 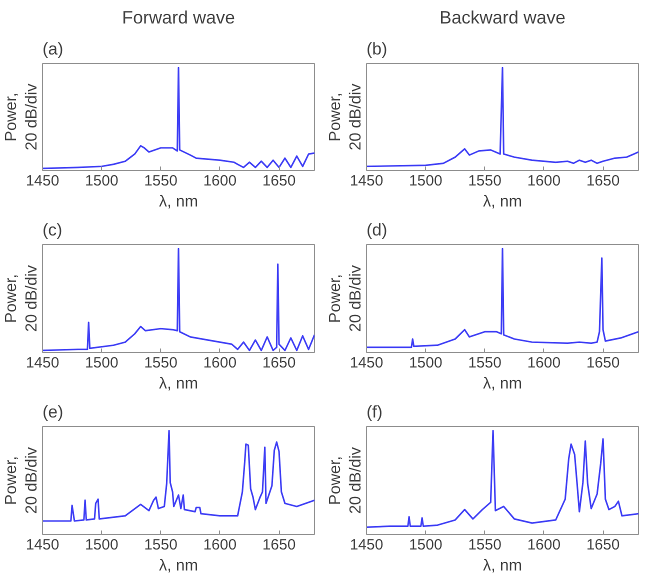 I want to click on chart-title: Backward wave, so click(x=502, y=18).